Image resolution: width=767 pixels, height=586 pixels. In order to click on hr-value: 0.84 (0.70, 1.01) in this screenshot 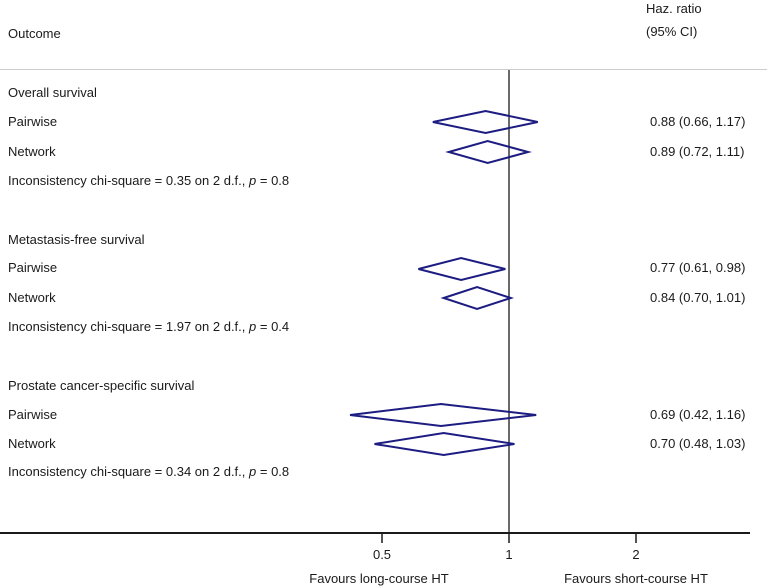, I will do `click(698, 297)`.